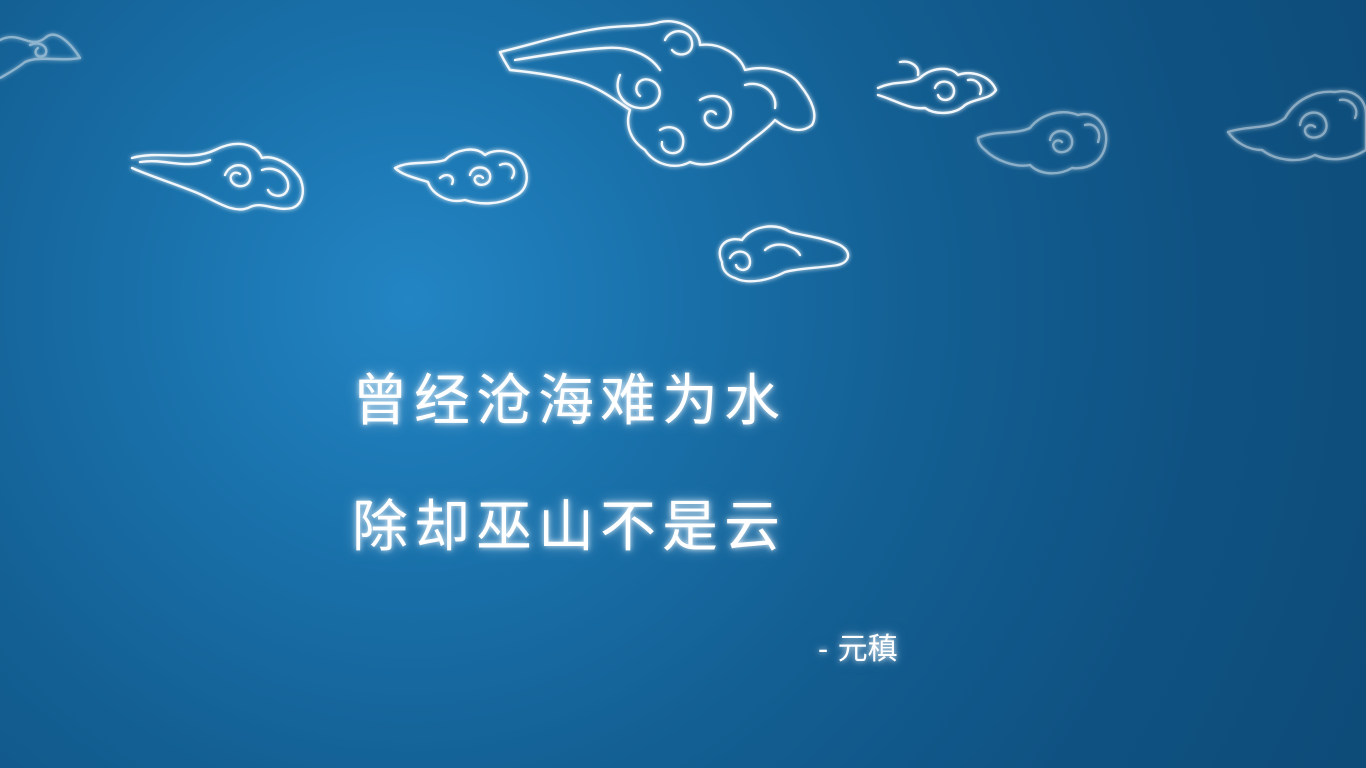  I want to click on poem-line-2: 除却巫山不是云, so click(569, 527).